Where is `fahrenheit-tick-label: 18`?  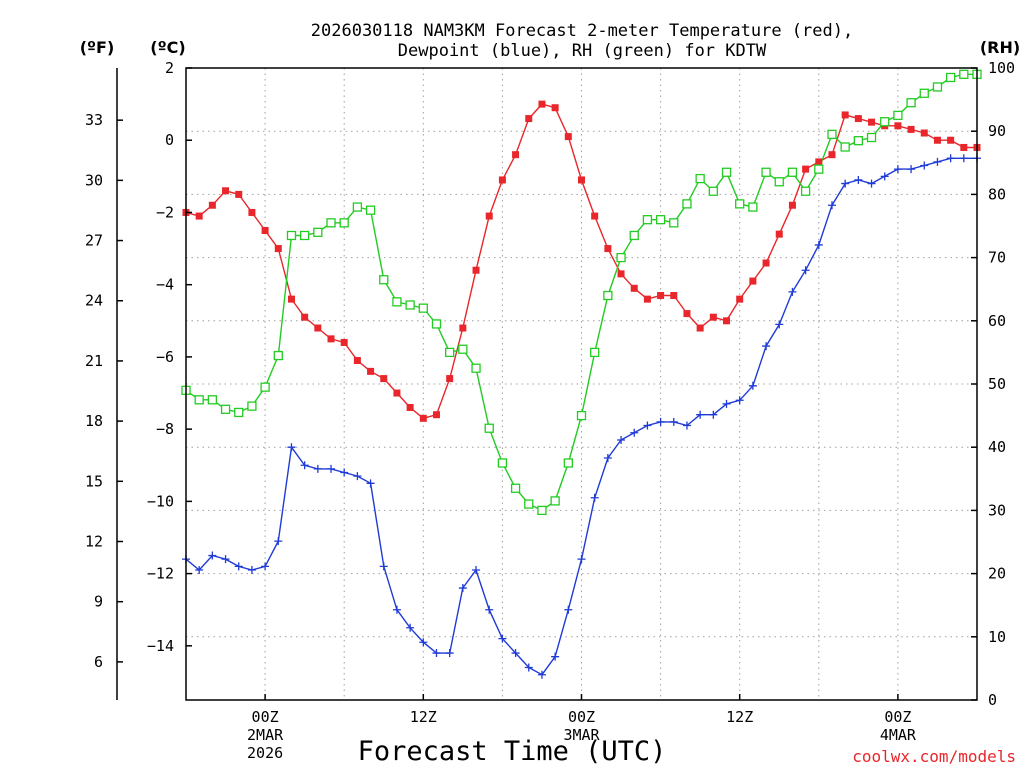
fahrenheit-tick-label: 18 is located at coordinates (94, 421).